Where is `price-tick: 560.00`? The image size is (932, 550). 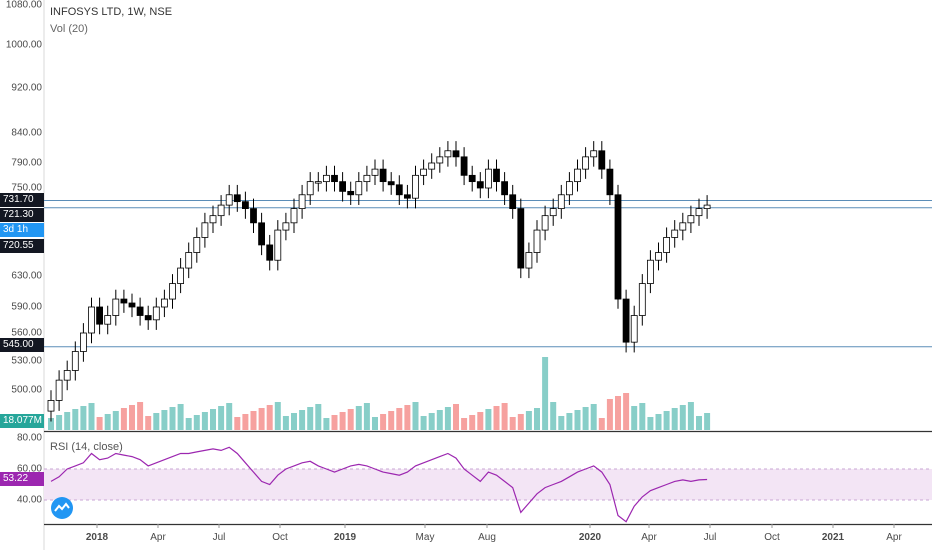
price-tick: 560.00 is located at coordinates (26, 333).